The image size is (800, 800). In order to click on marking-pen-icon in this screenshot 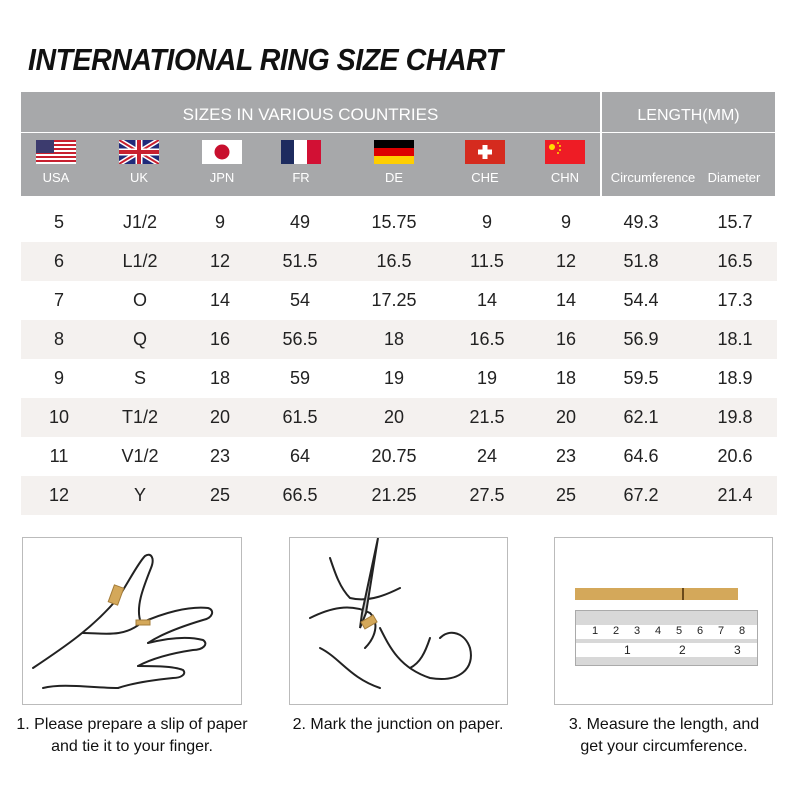, I will do `click(390, 613)`.